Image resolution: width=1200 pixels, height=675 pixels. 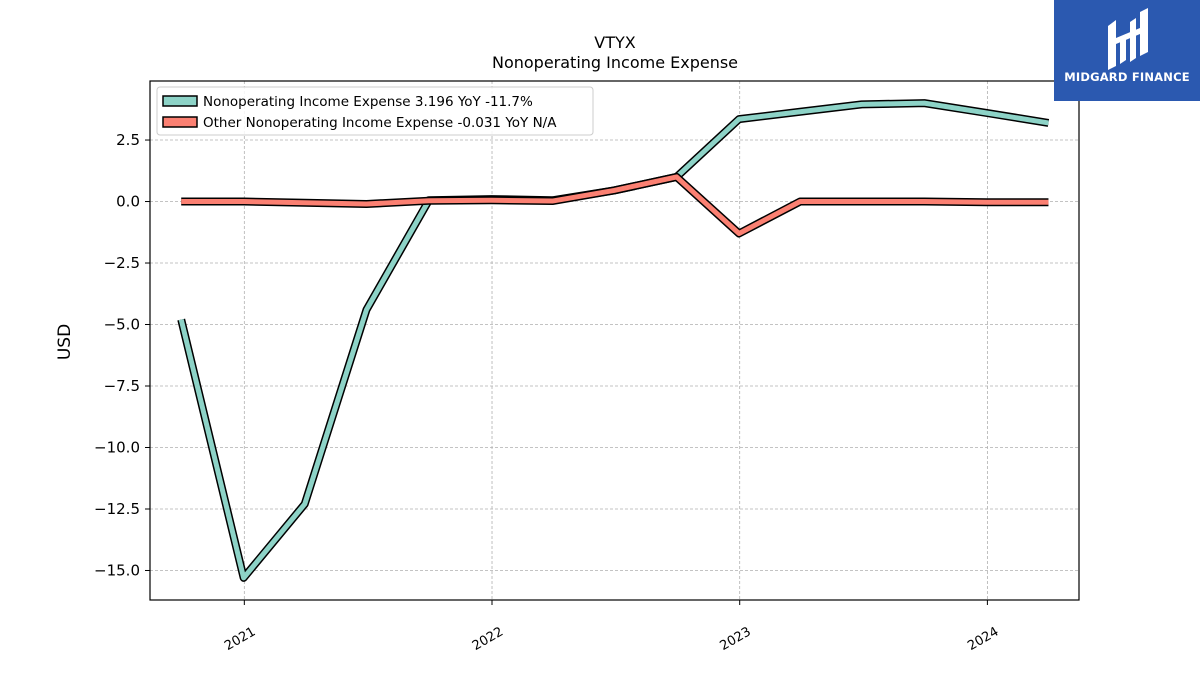 I want to click on brand-logo: MIDGARD FINANCE, so click(x=1127, y=50).